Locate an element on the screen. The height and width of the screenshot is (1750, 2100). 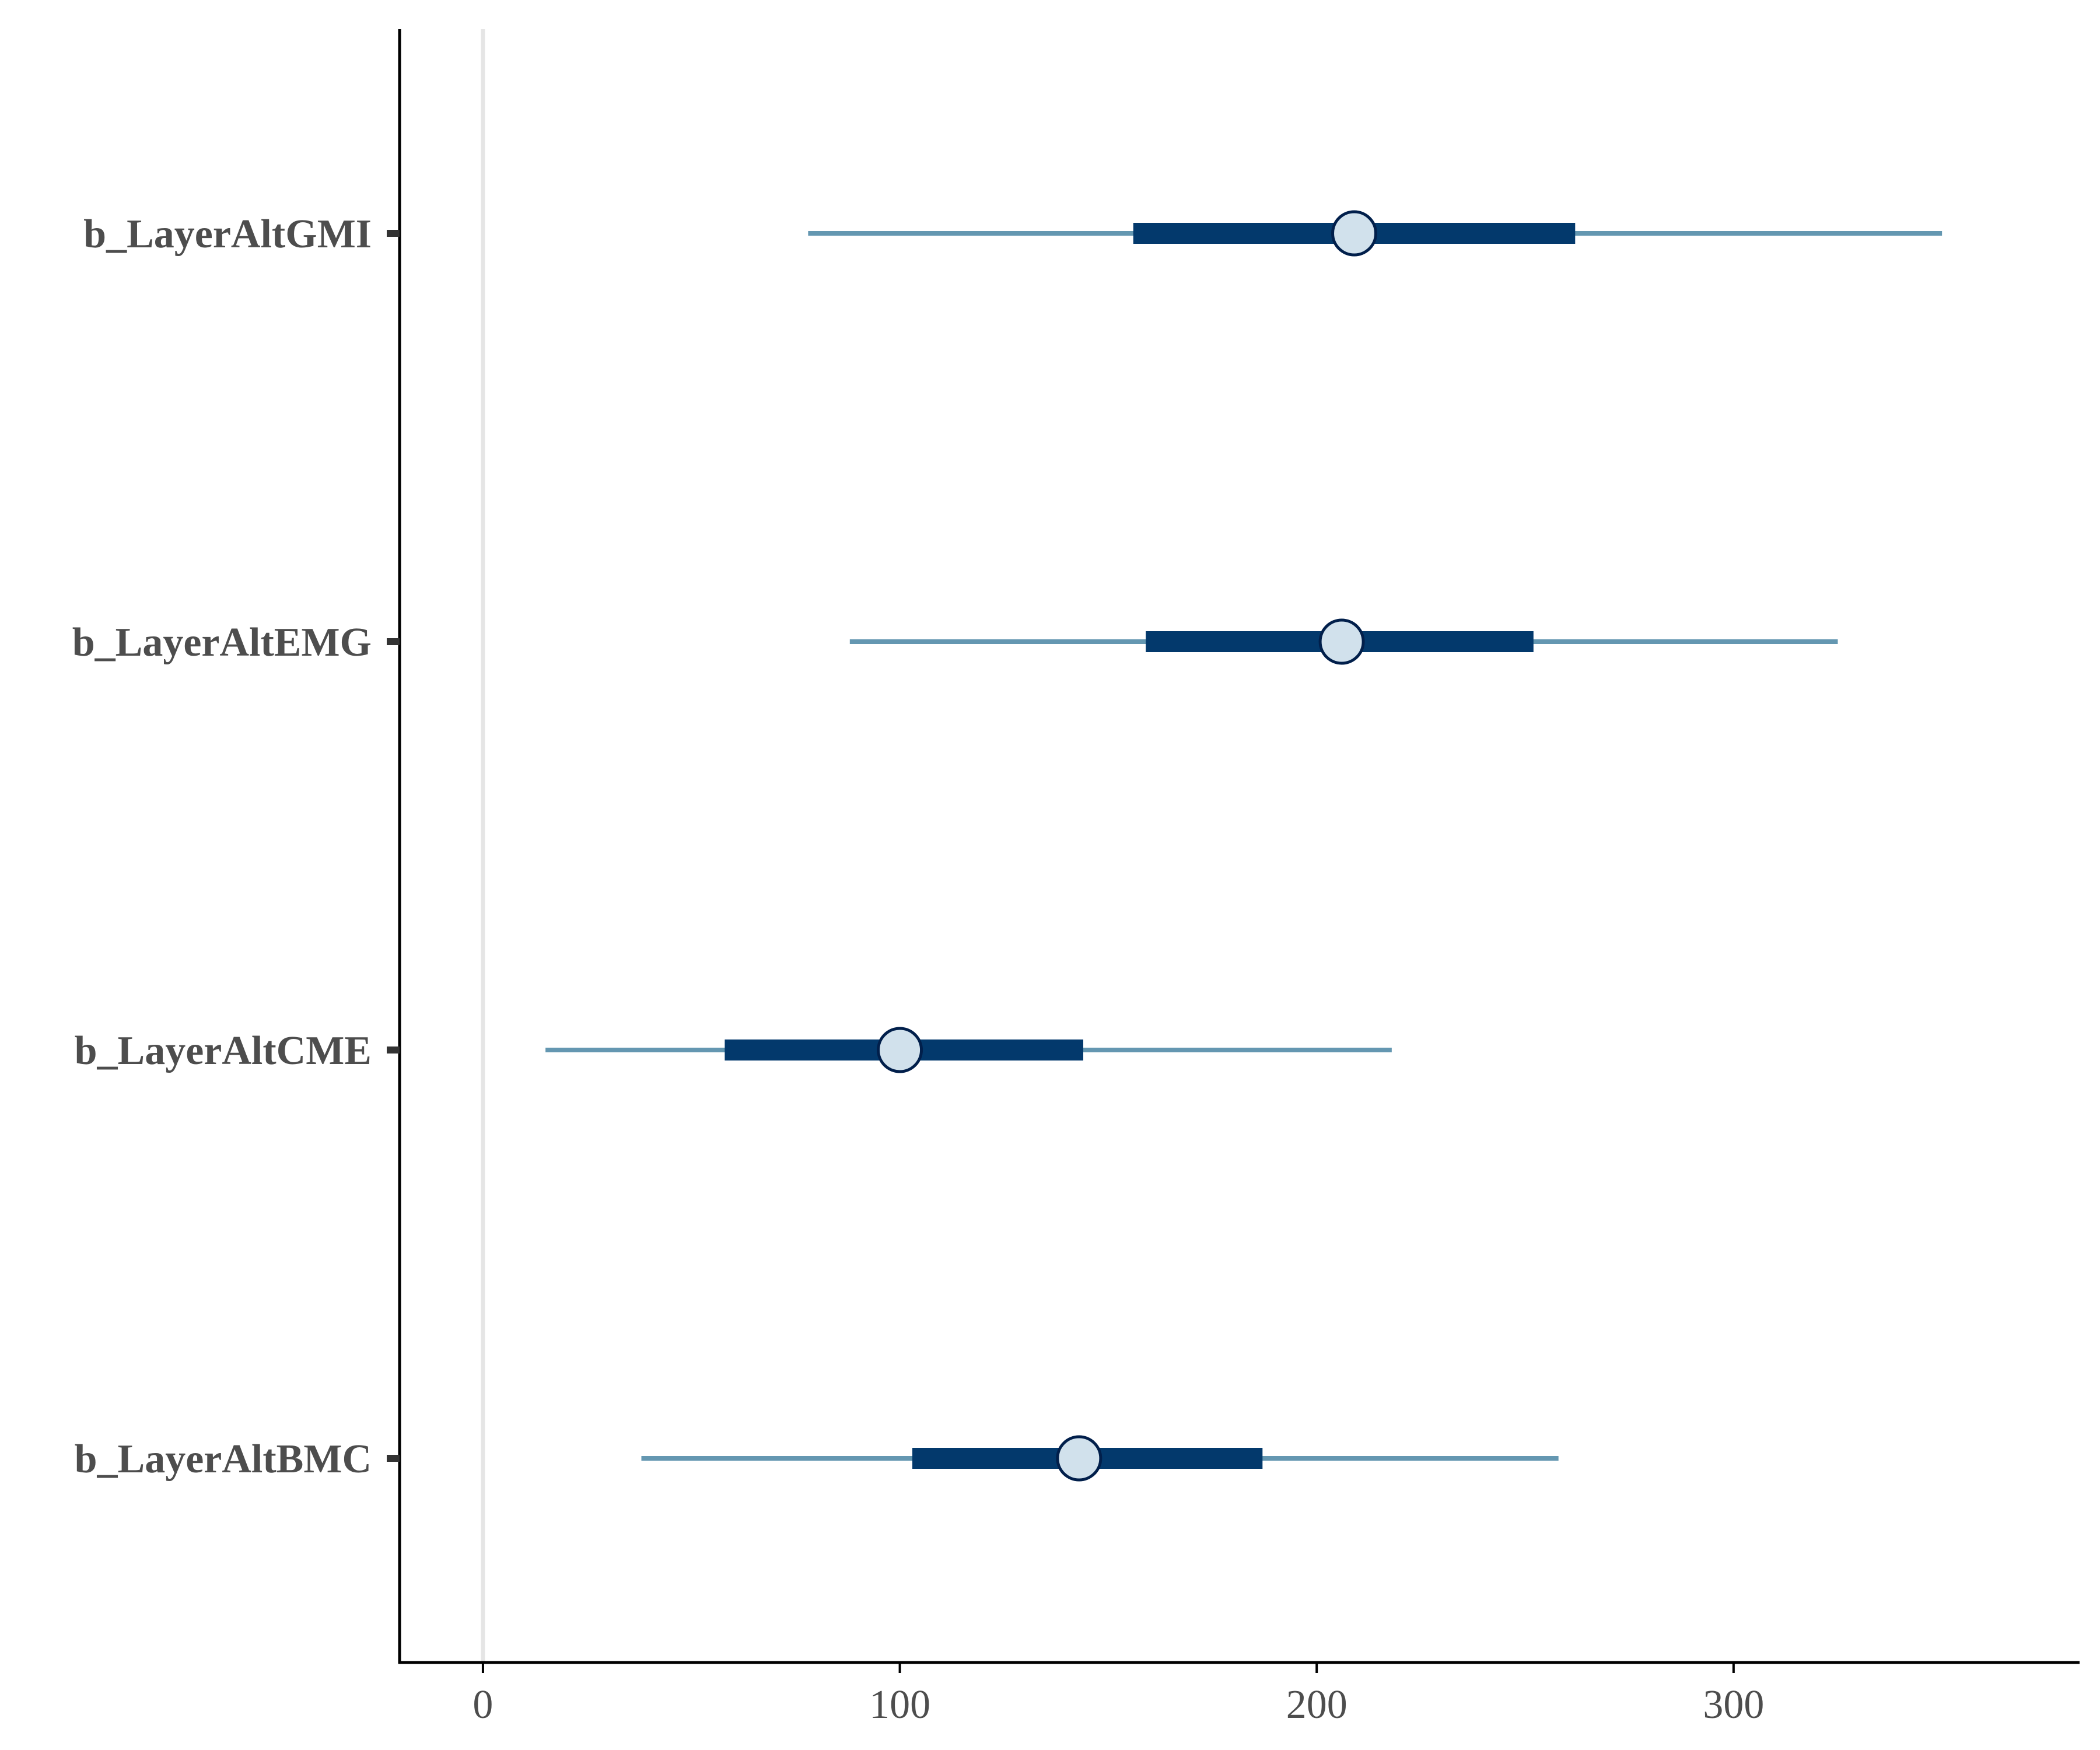
y-tick-label: b_LayerAltGMI is located at coordinates (228, 235).